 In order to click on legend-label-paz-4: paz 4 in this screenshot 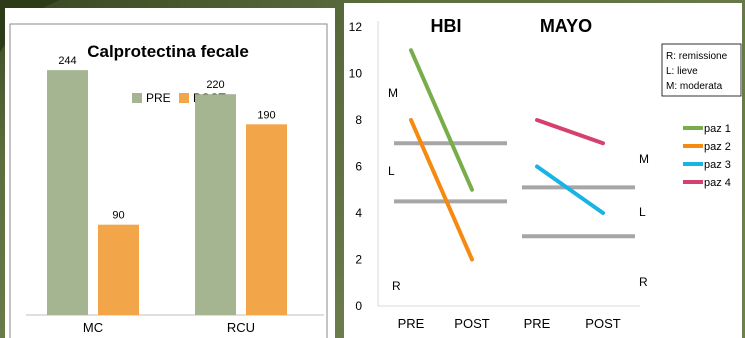, I will do `click(717, 183)`.